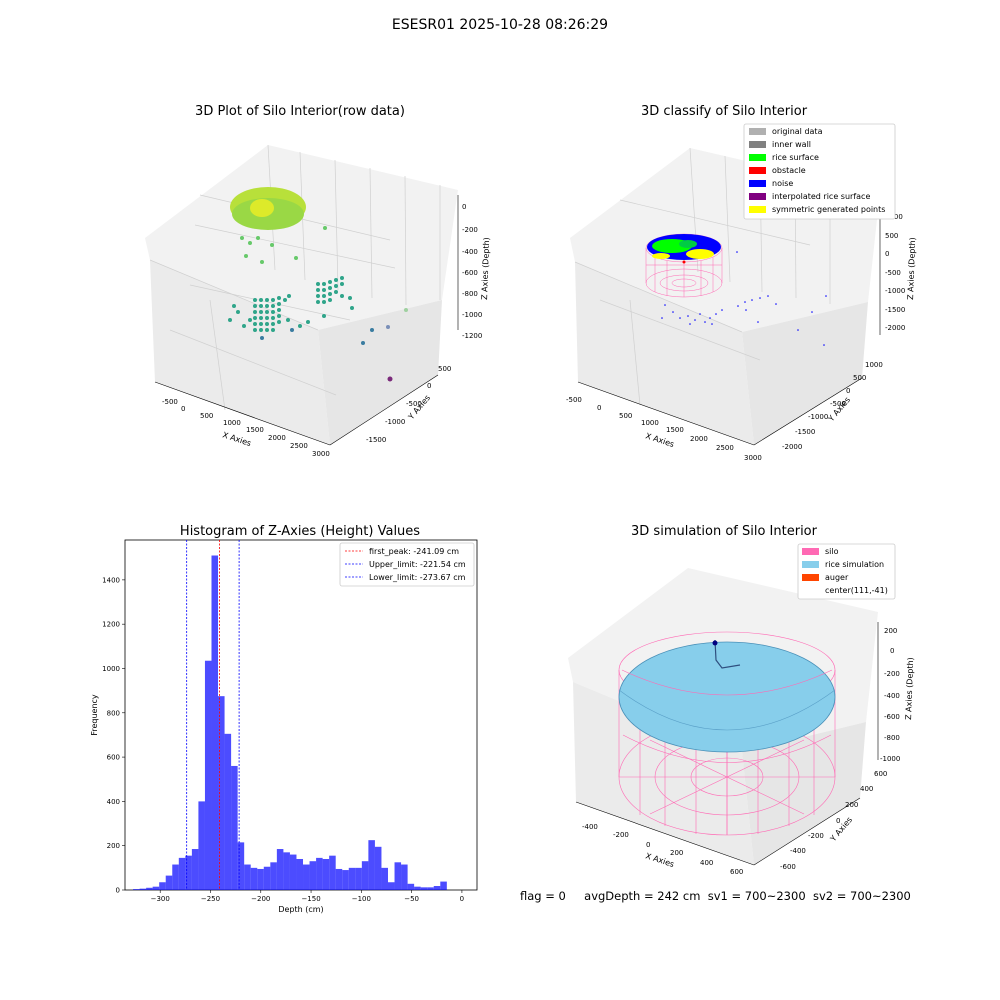 Image resolution: width=1000 pixels, height=1000 pixels. I want to click on simulation-ztick: -400, so click(892, 696).